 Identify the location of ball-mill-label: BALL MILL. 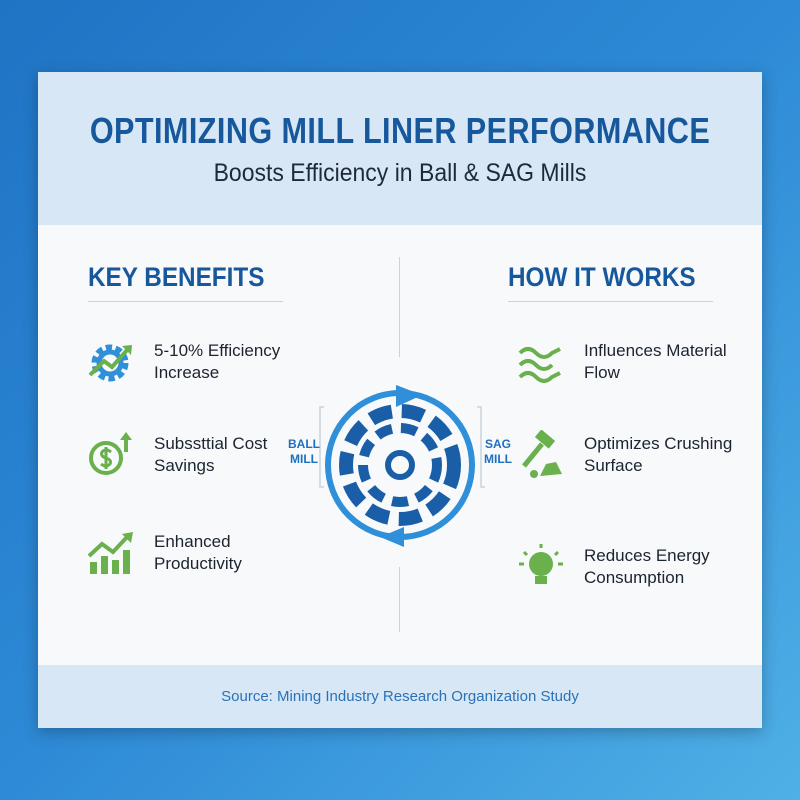
(304, 452).